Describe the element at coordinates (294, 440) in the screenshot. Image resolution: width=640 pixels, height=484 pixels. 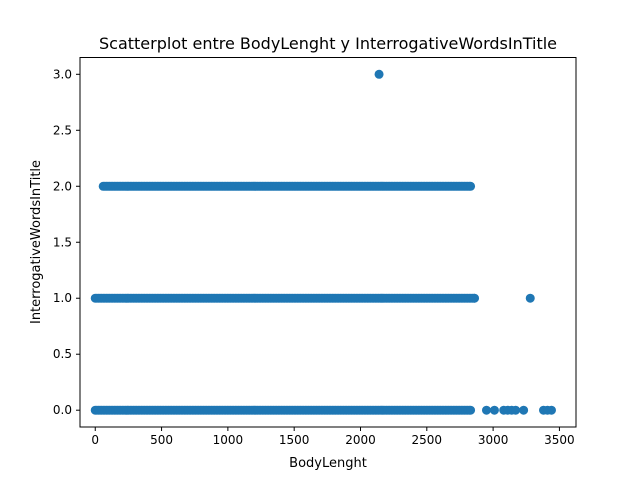
I see `x-tick-label: 1500` at that location.